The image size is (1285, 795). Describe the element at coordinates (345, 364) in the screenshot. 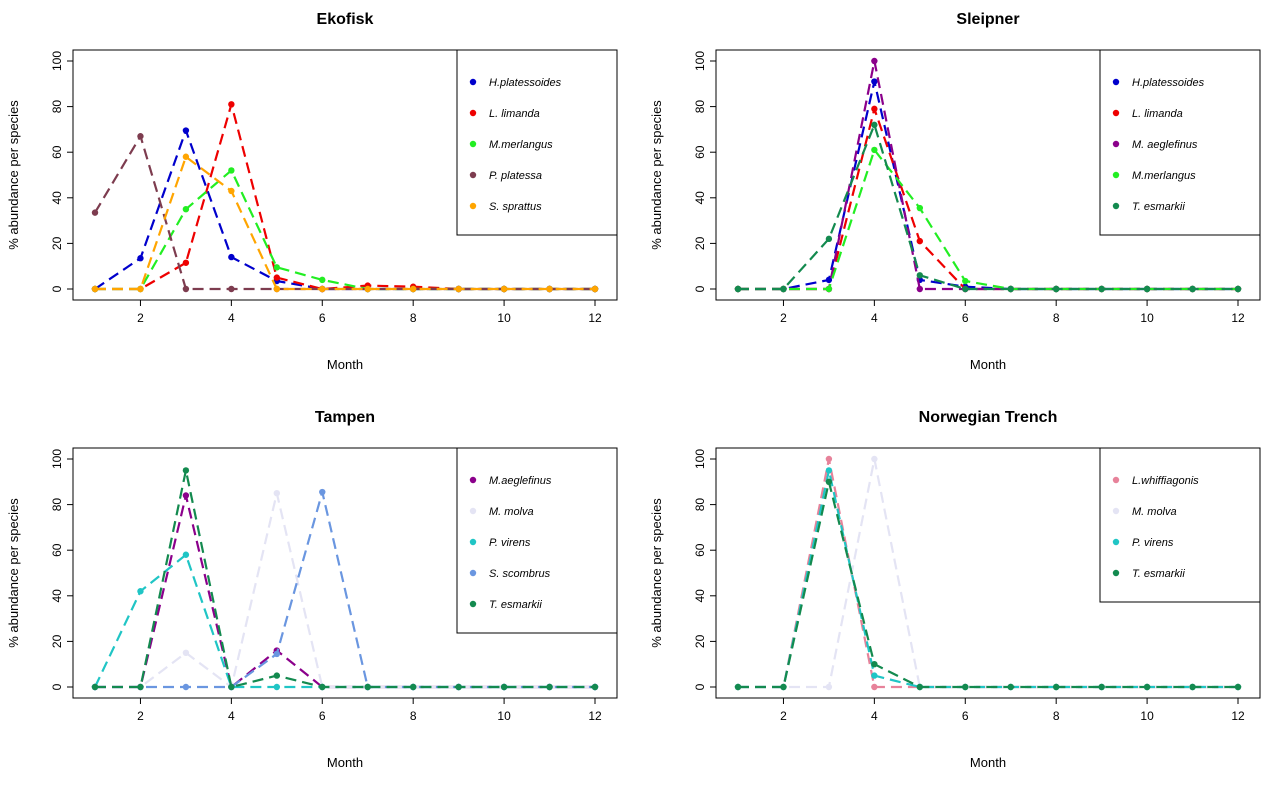

I see `x-axis-label: Month` at that location.